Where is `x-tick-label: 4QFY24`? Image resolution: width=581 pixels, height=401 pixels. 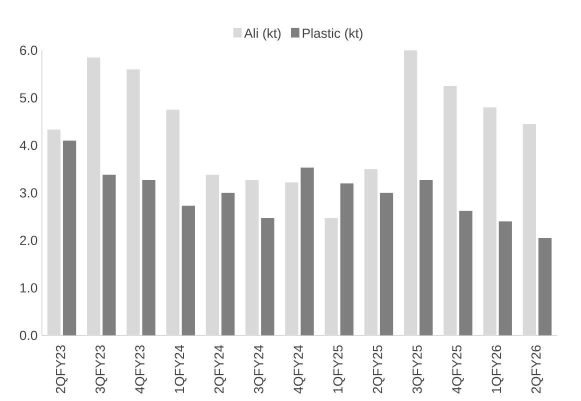 x-tick-label: 4QFY24 is located at coordinates (300, 369).